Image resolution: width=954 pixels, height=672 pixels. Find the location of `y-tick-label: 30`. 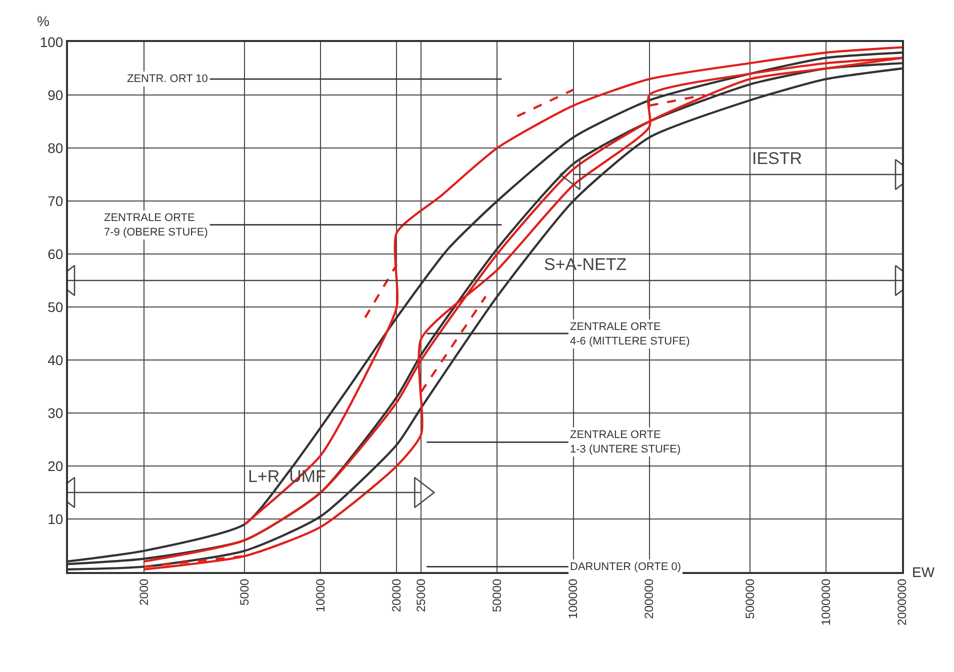

y-tick-label: 30 is located at coordinates (56, 412).